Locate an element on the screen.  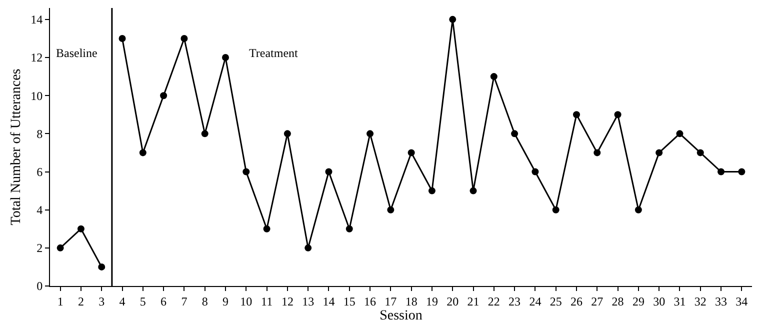
x-tick-label: 32 is located at coordinates (700, 301).